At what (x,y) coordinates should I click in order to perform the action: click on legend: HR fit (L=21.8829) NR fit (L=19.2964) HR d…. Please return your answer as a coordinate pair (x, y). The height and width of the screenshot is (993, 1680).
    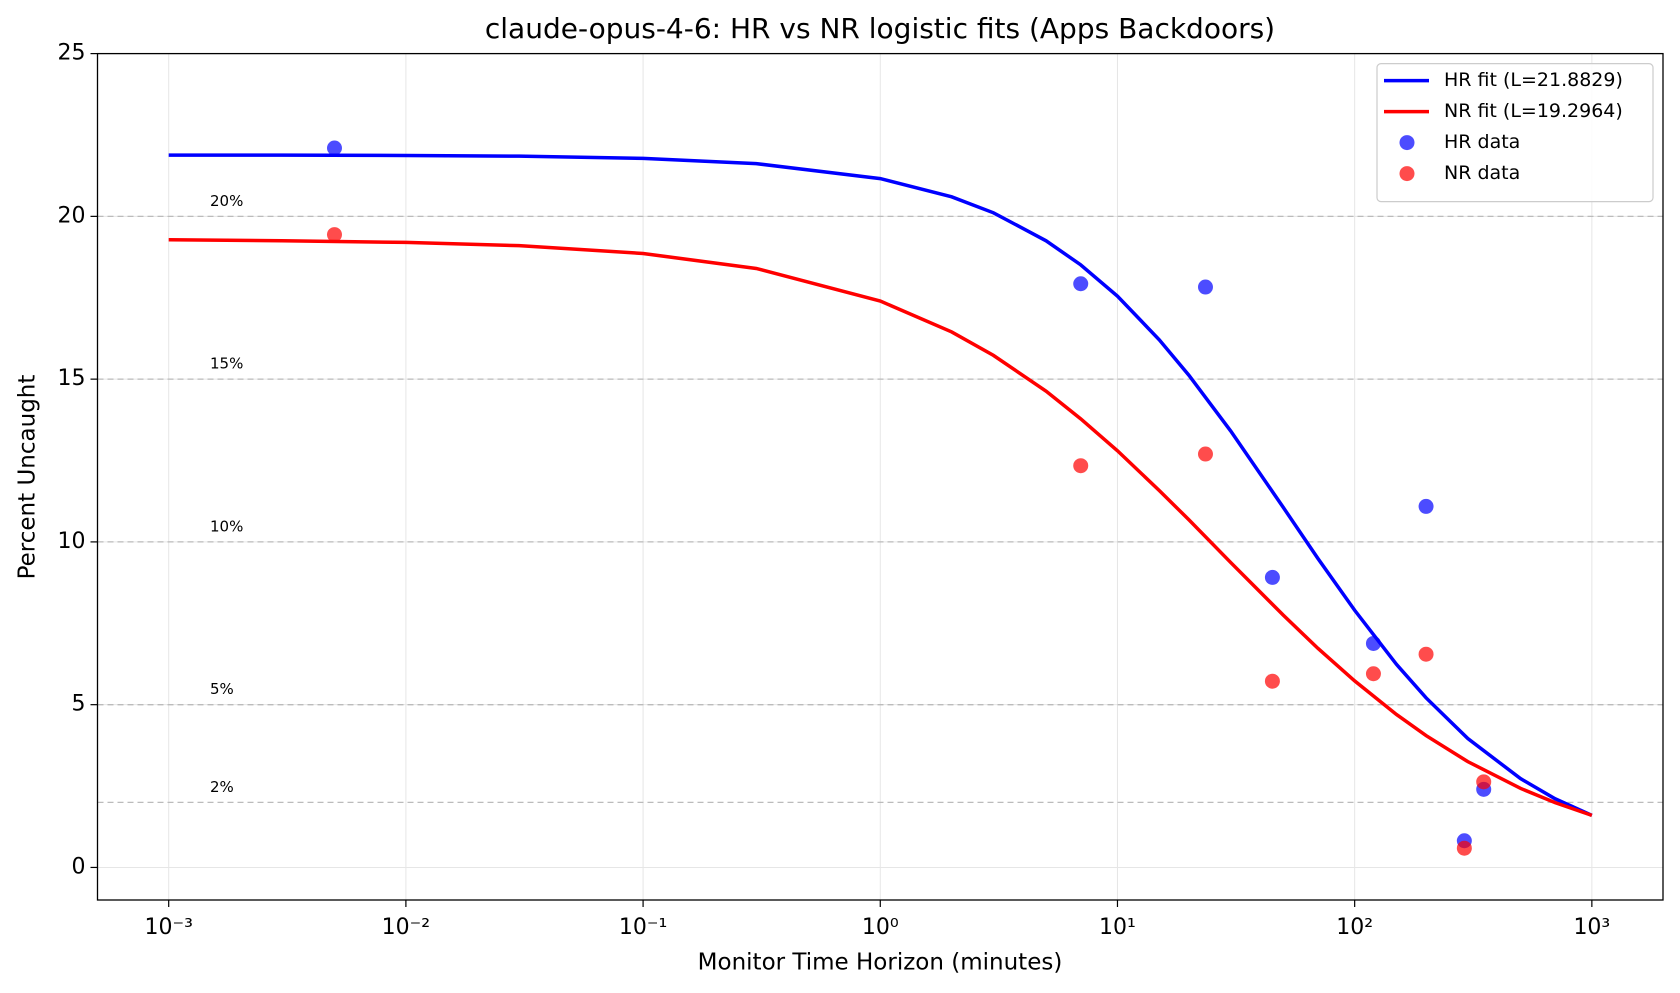
    Looking at the image, I should click on (1515, 132).